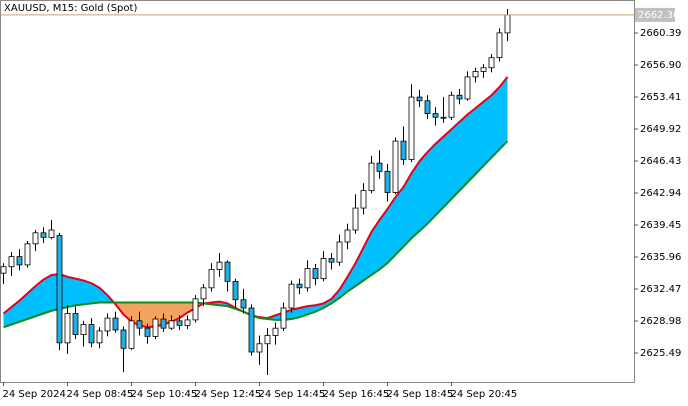  I want to click on price-label-bg, so click(655, 14).